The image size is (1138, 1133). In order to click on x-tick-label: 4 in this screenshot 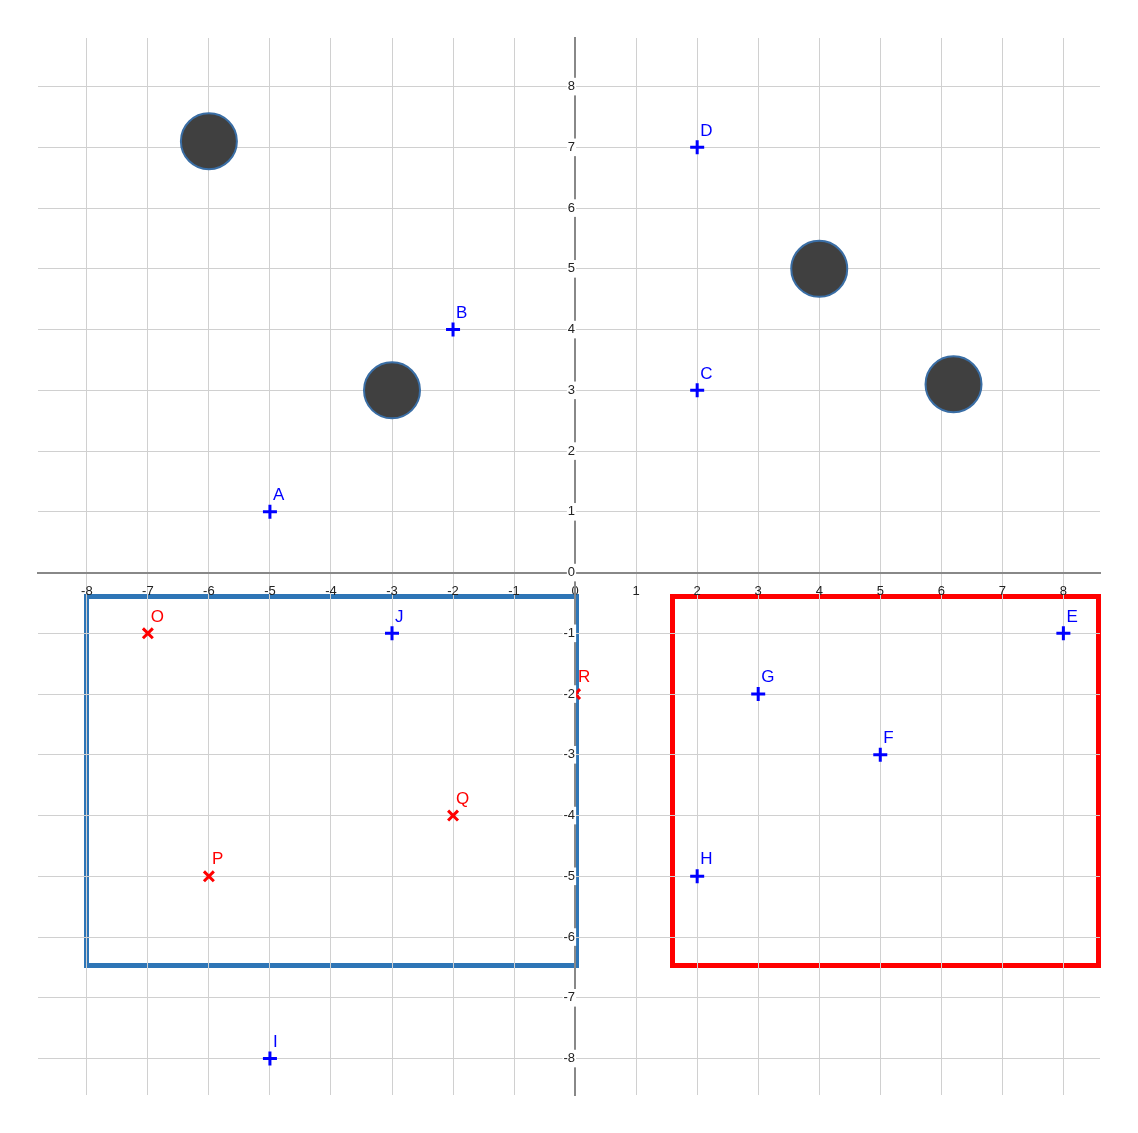, I will do `click(819, 590)`.